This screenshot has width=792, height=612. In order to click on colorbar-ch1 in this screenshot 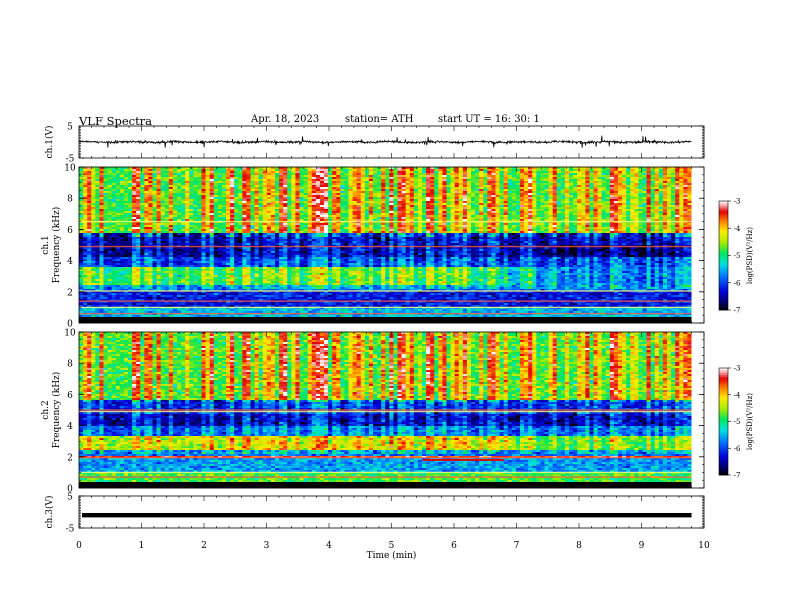, I will do `click(724, 255)`.